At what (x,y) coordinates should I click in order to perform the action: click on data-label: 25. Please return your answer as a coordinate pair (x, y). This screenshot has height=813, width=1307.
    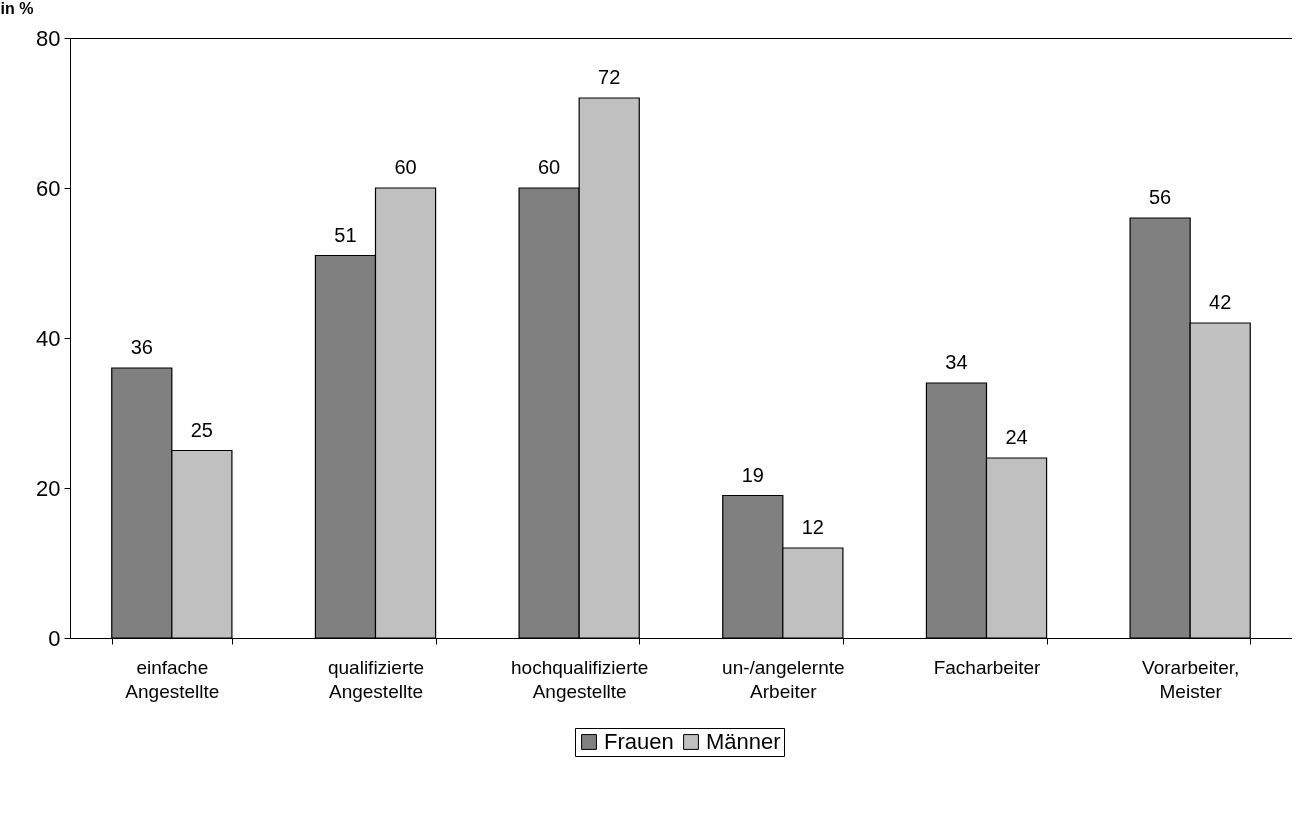
    Looking at the image, I should click on (201, 429).